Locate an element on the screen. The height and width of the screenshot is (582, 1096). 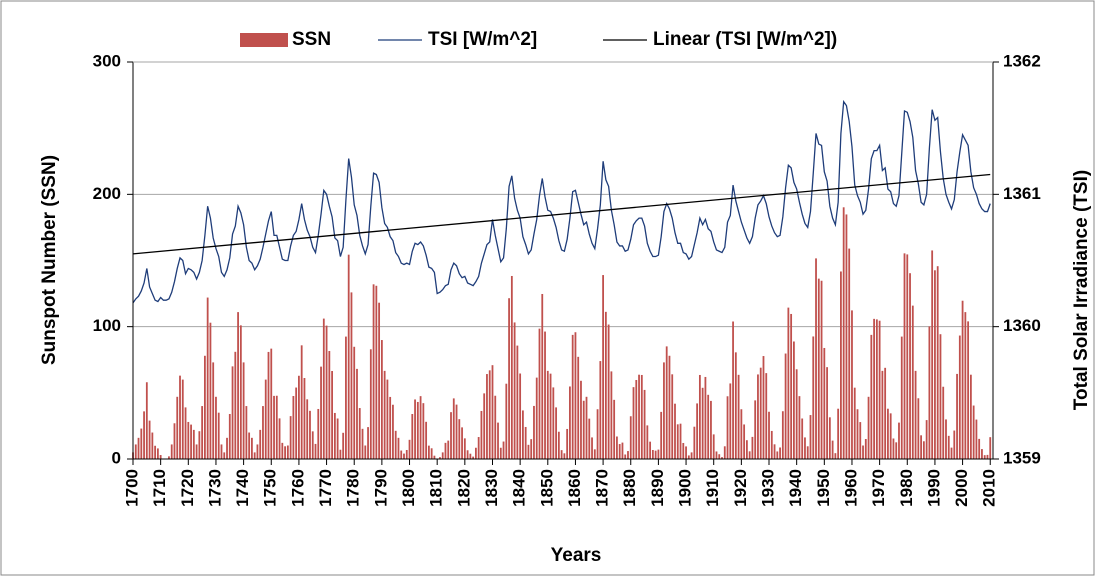
x-tick-label: 1850 is located at coordinates (546, 488).